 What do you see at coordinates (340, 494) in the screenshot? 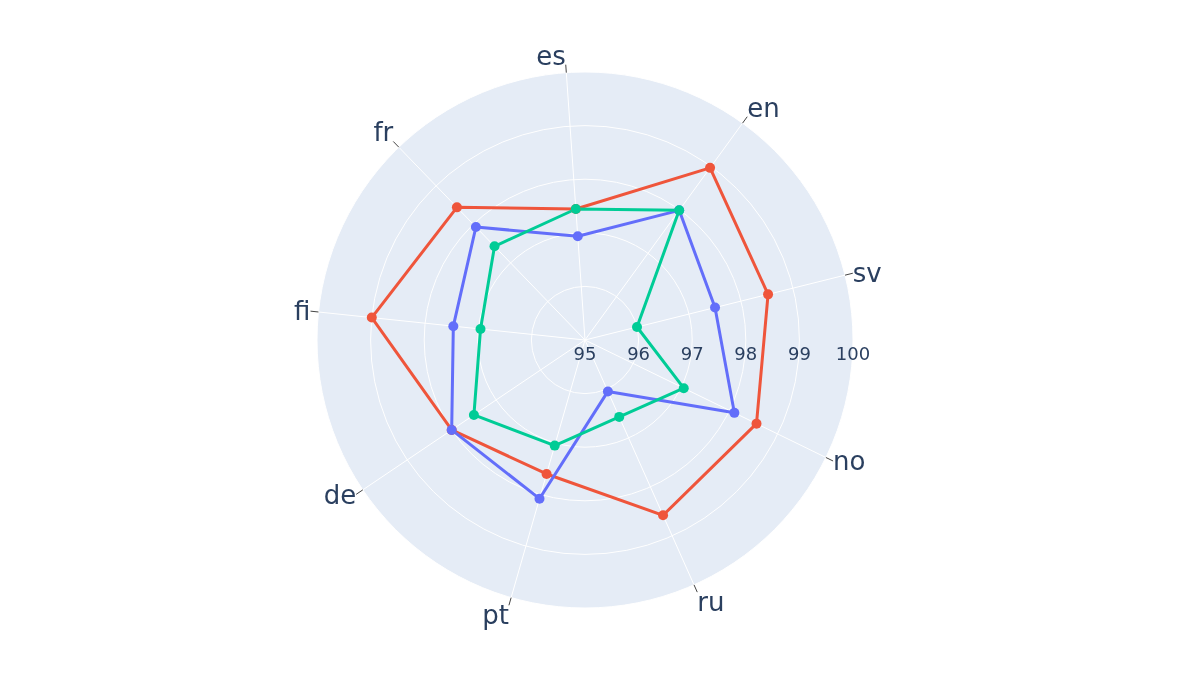
I see `spoke-label: de` at bounding box center [340, 494].